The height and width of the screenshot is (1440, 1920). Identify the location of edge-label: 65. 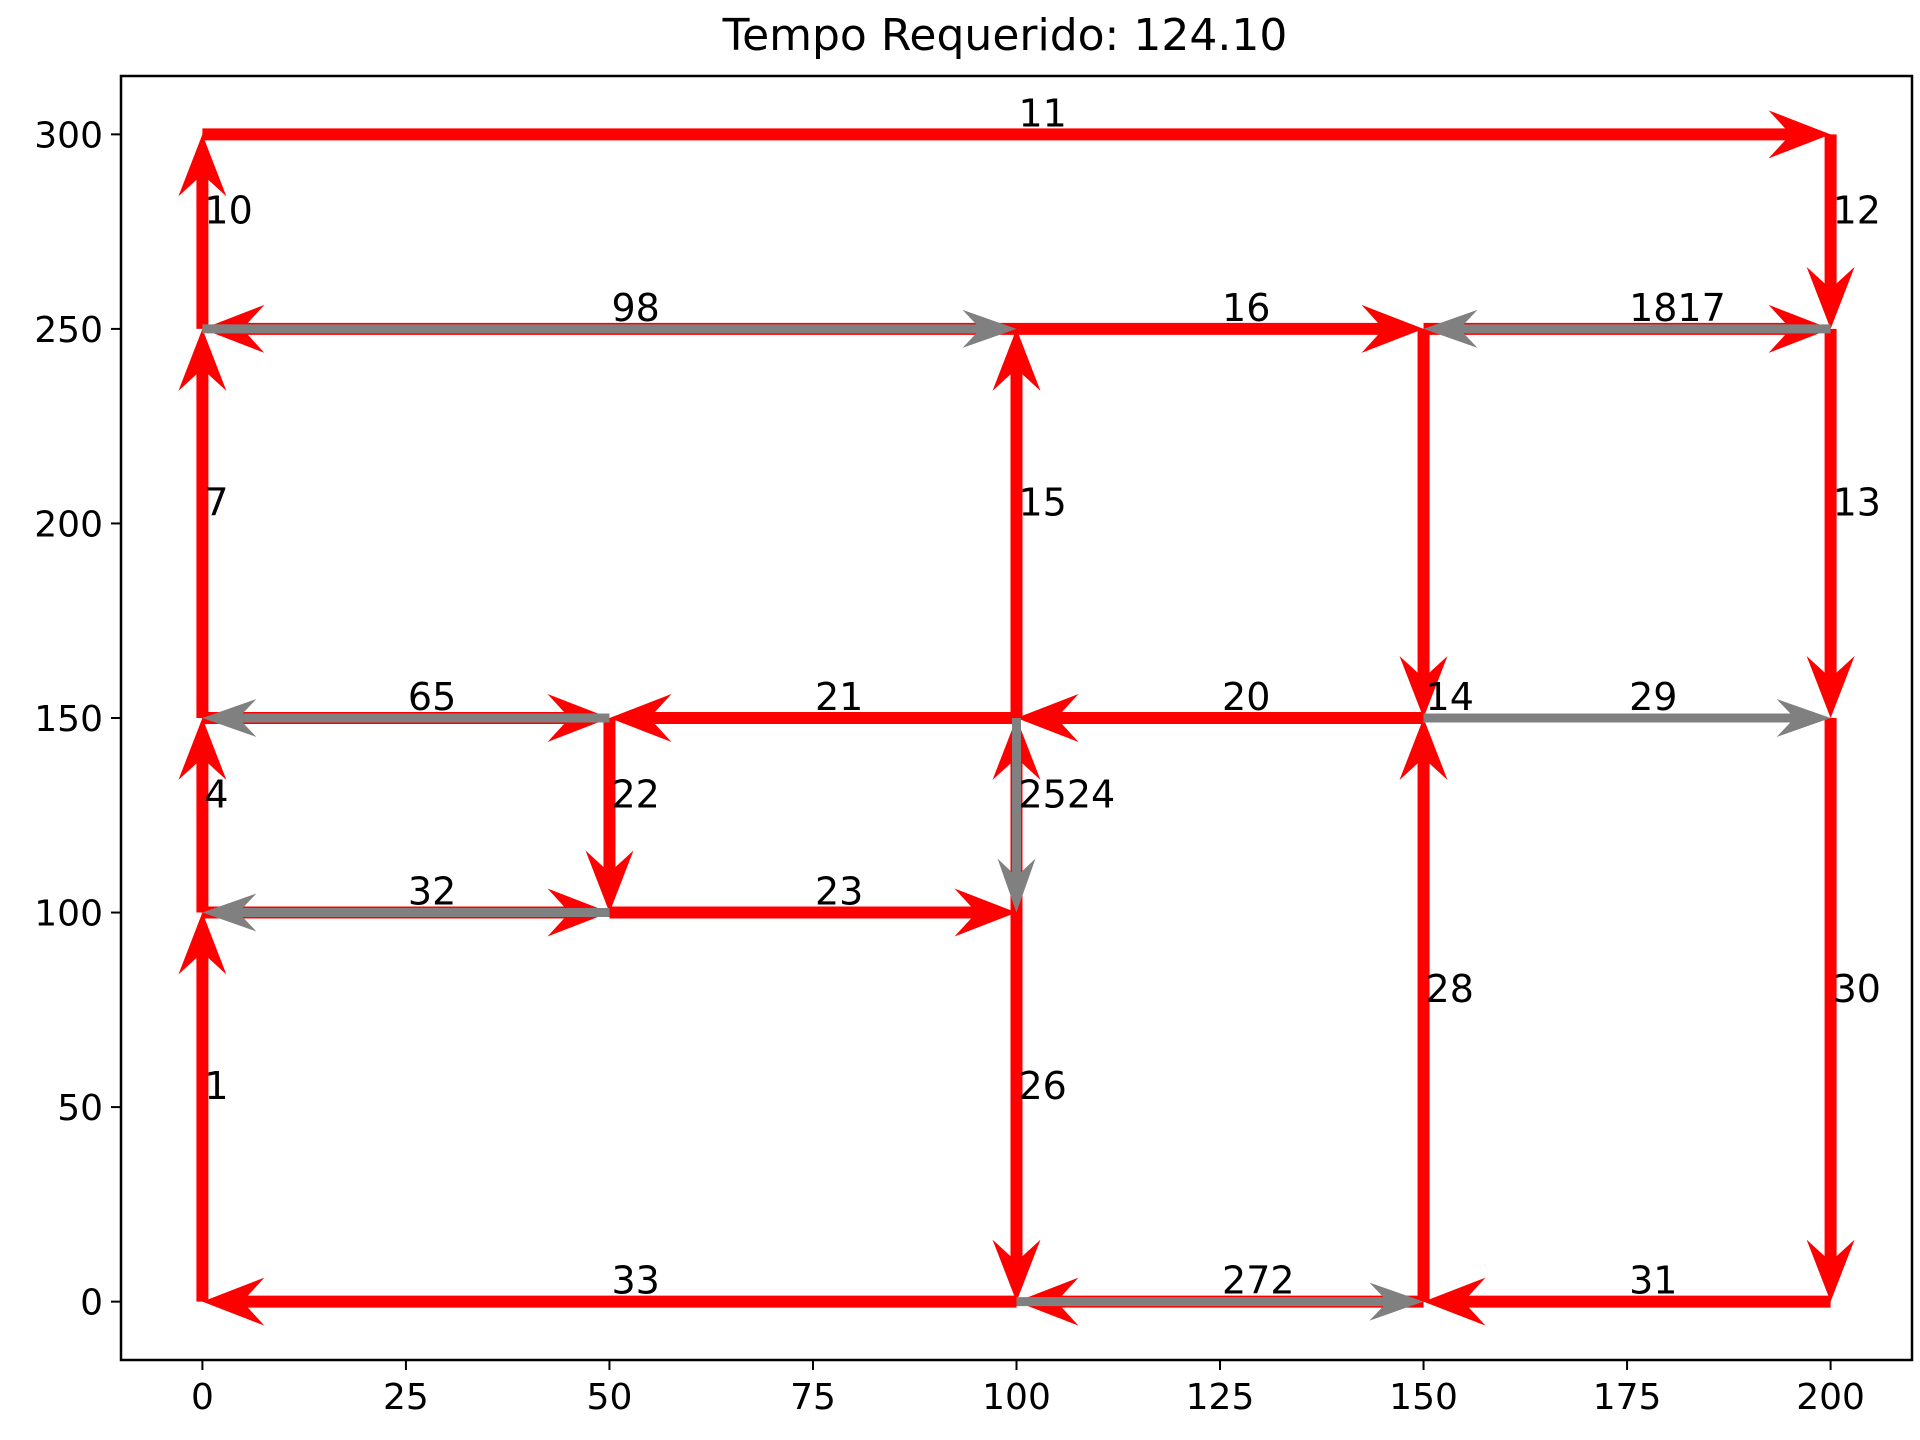
(432, 697).